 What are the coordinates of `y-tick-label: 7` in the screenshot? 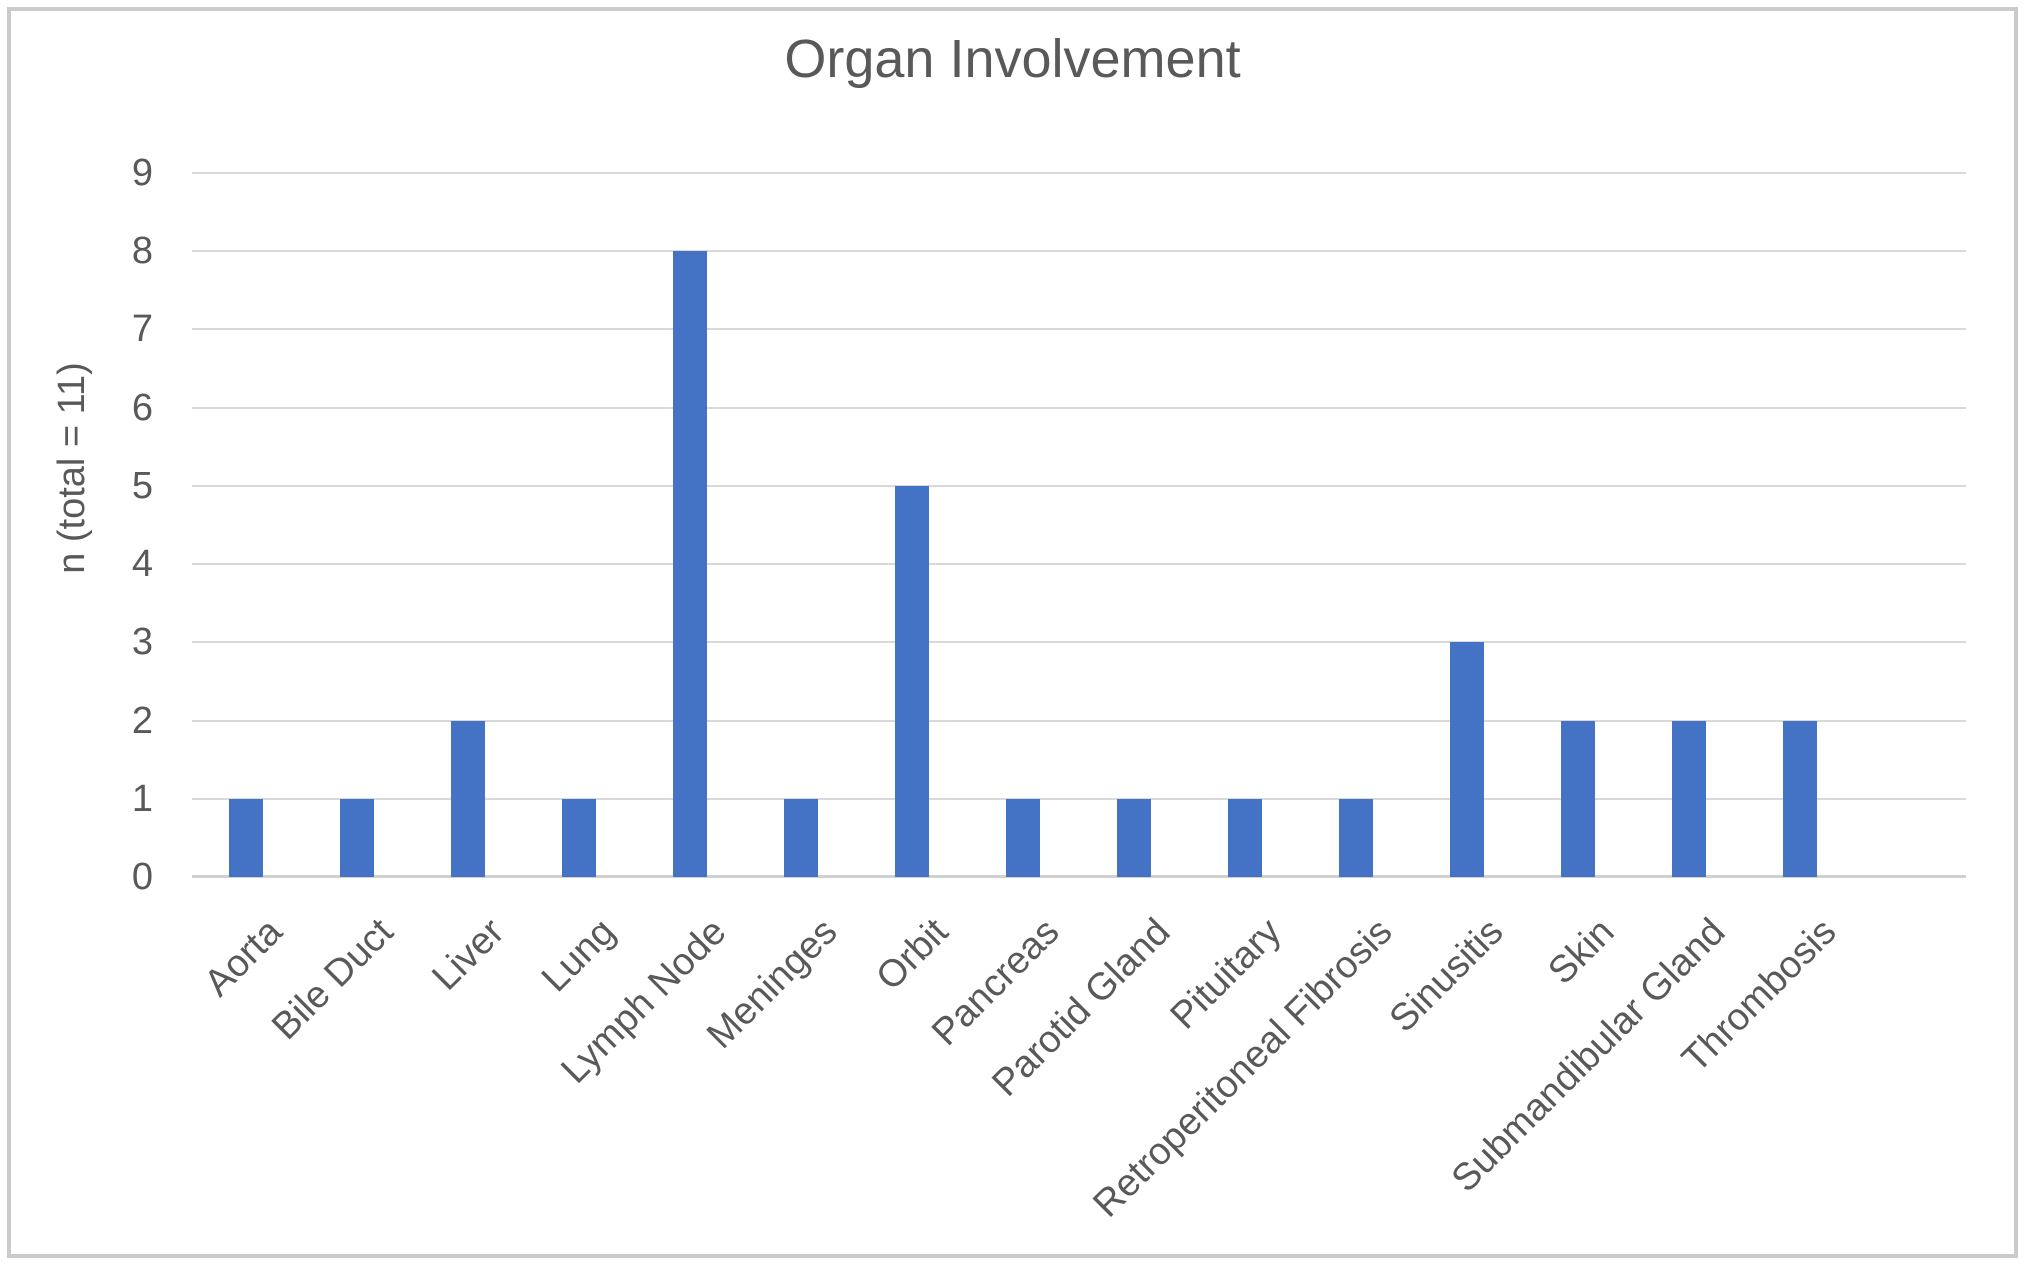 It's located at (142, 329).